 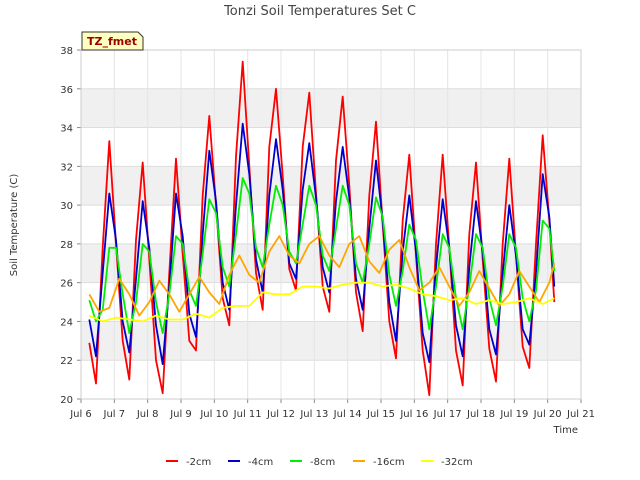 What do you see at coordinates (247, 414) in the screenshot?
I see `x-tick-label: Jul 11` at bounding box center [247, 414].